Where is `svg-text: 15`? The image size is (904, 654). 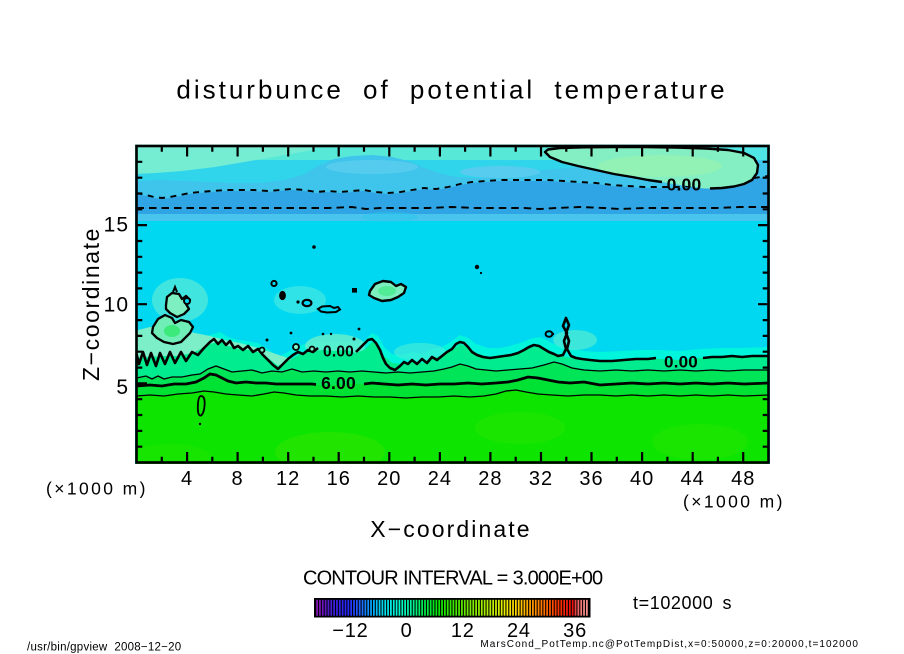
svg-text: 15 is located at coordinates (116, 225).